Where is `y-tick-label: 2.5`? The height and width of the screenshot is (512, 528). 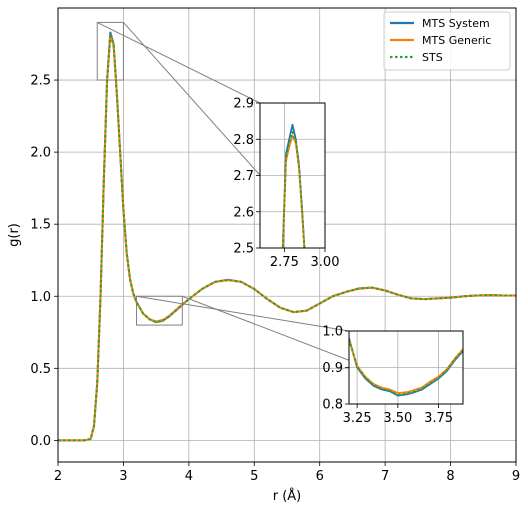
y-tick-label: 2.5 is located at coordinates (40, 81).